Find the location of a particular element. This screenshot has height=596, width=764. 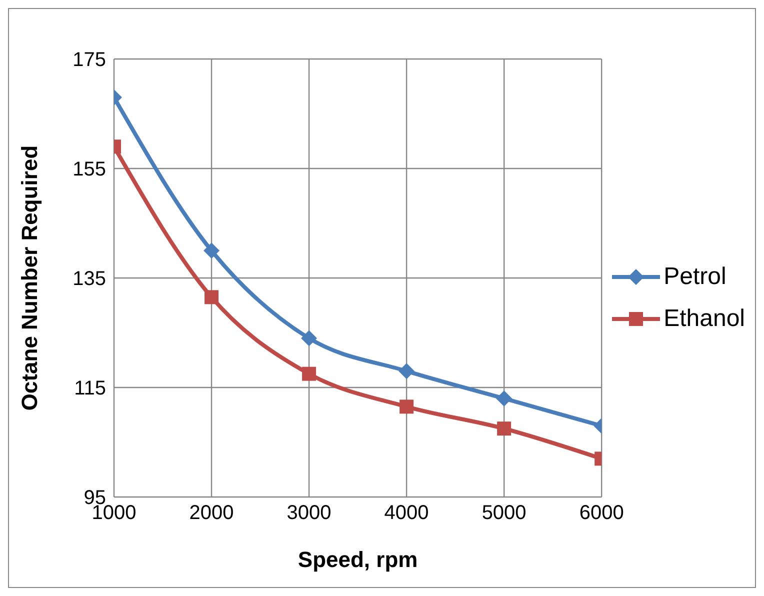

y-axis-title: Octane Number Required is located at coordinates (29, 278).